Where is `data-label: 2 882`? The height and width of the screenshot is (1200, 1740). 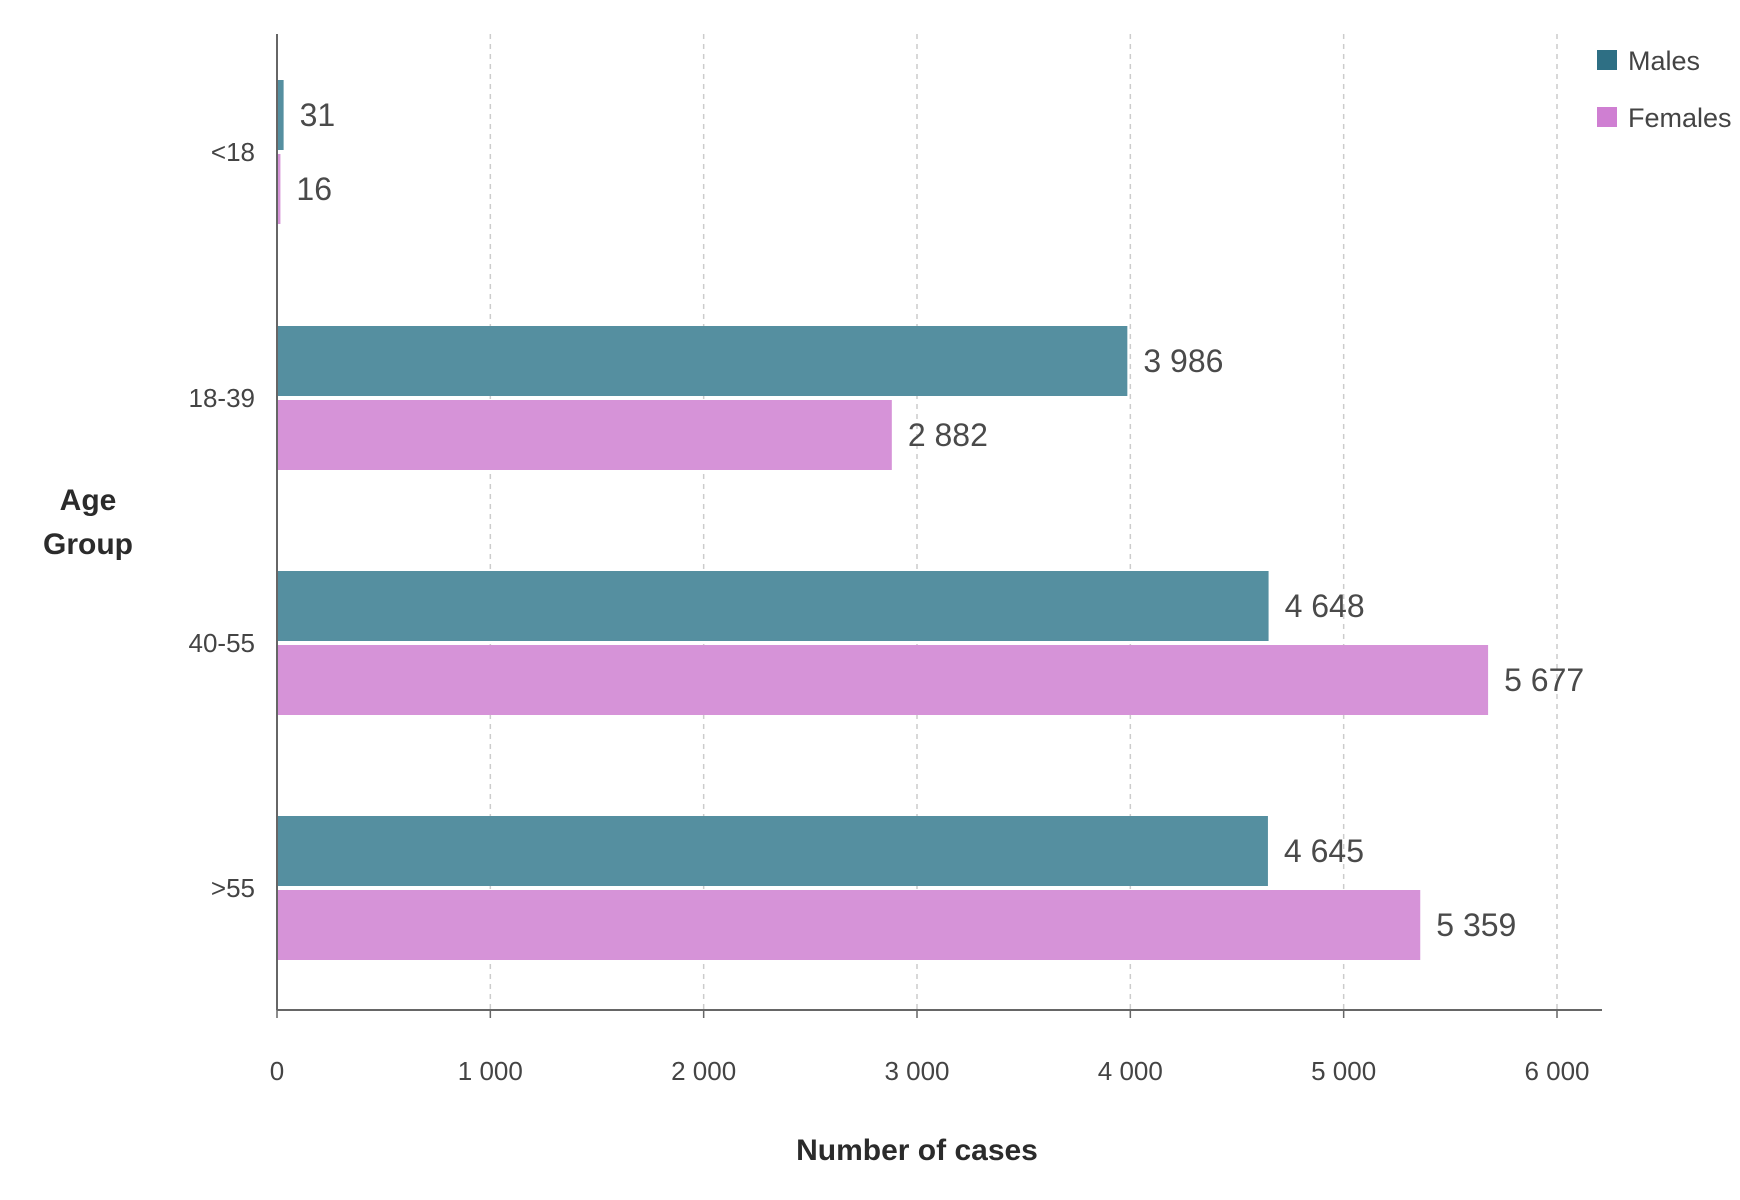 data-label: 2 882 is located at coordinates (948, 435).